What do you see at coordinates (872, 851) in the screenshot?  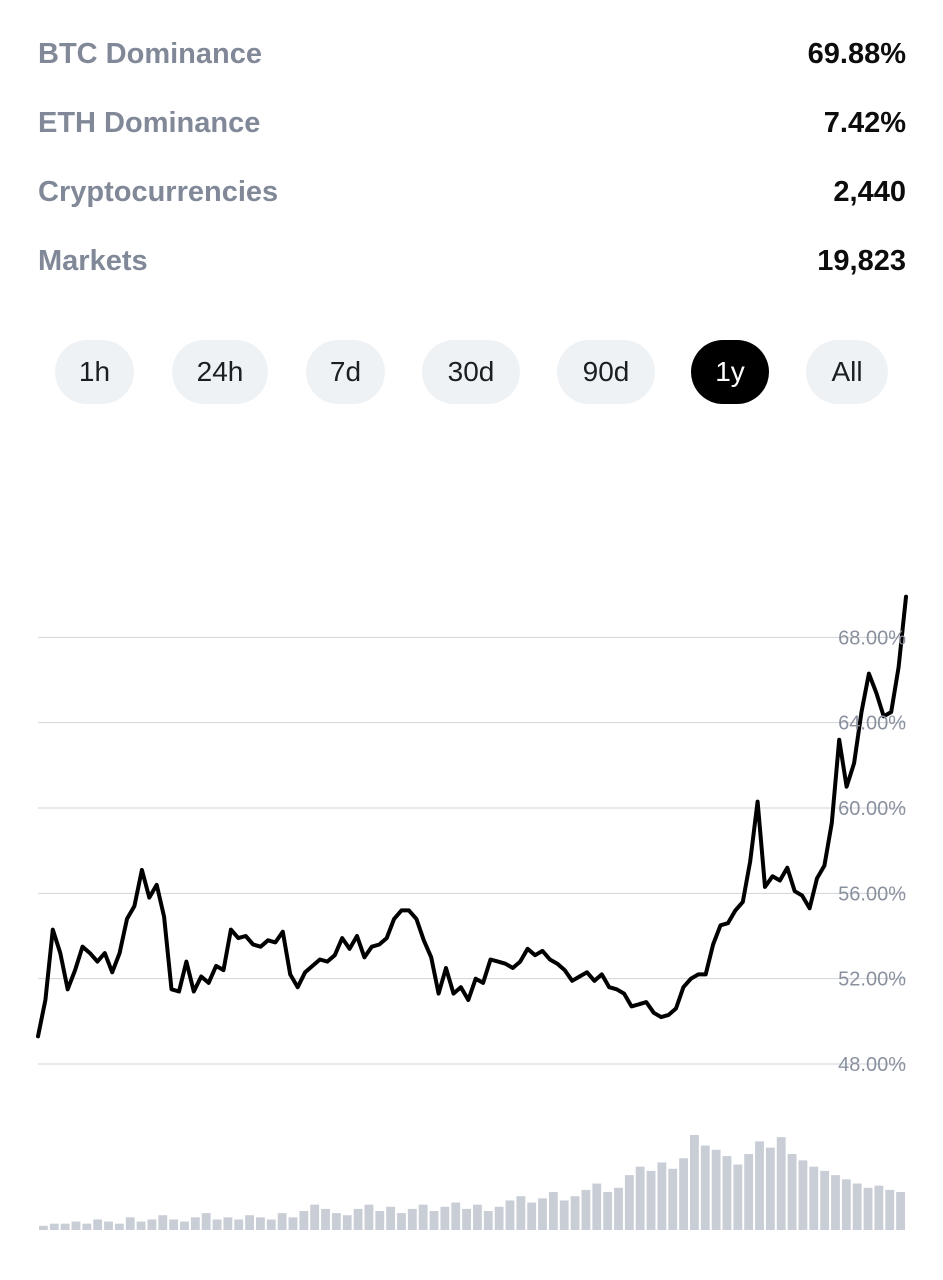 I see `y-axis-labels: 68.00% 64.00% 60.00% 56.00% 52.00% 48.00%` at bounding box center [872, 851].